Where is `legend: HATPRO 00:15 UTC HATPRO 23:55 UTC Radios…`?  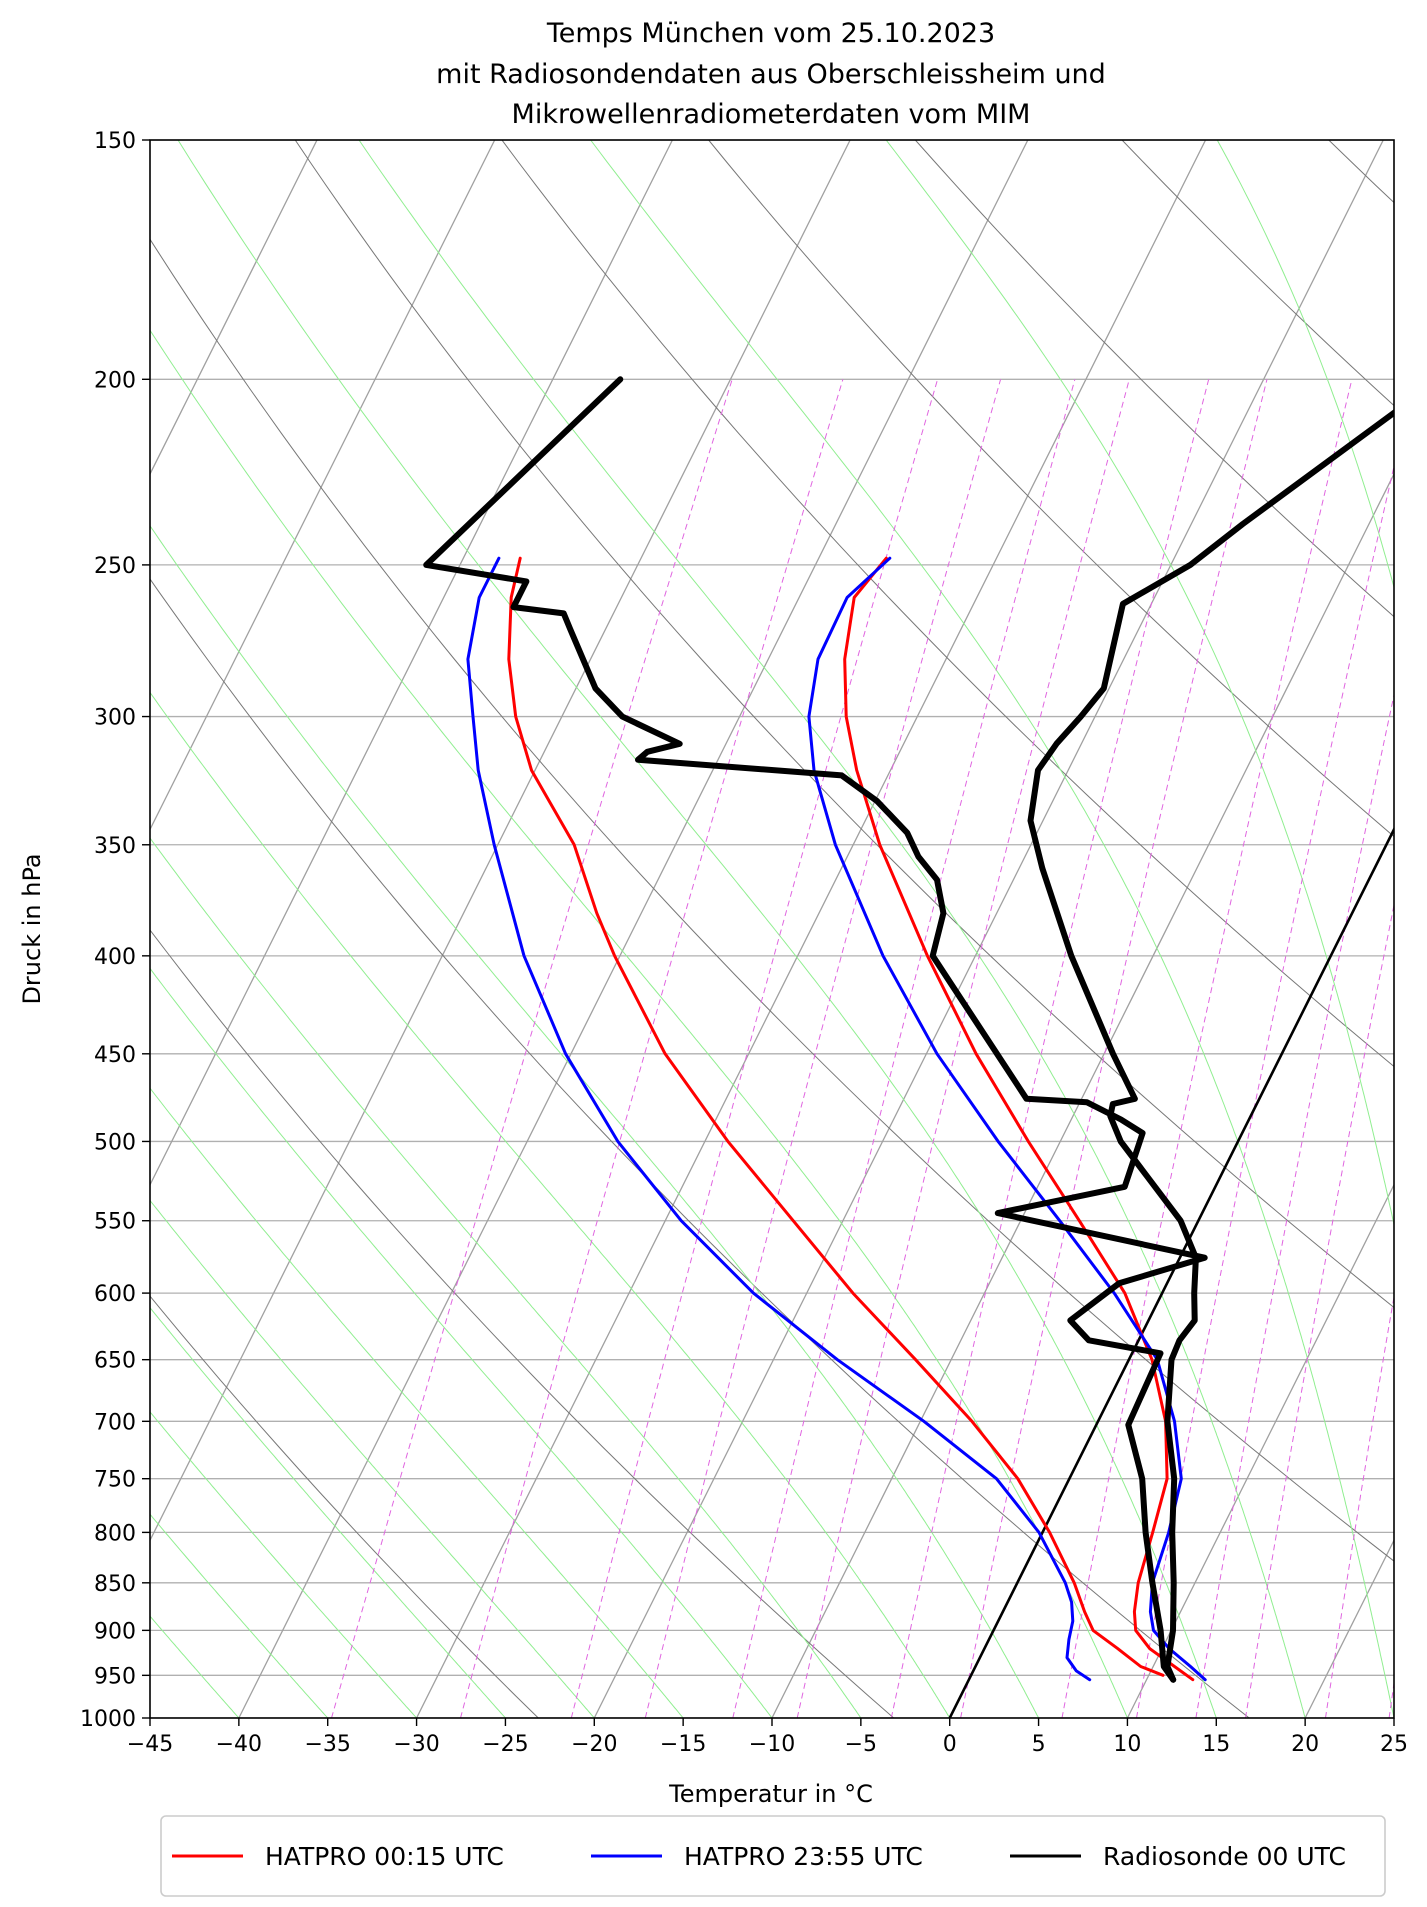 legend: HATPRO 00:15 UTC HATPRO 23:55 UTC Radios… is located at coordinates (773, 1856).